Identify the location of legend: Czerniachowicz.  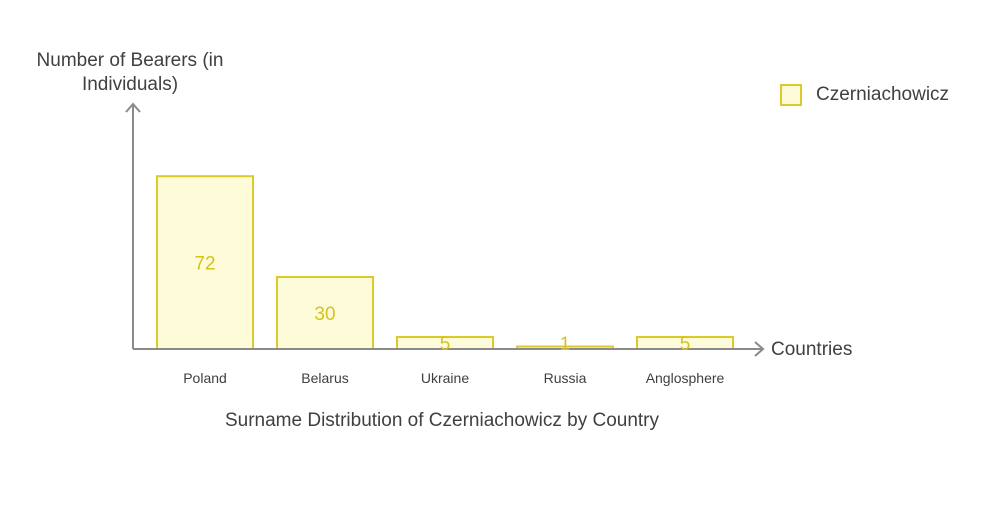
(864, 95).